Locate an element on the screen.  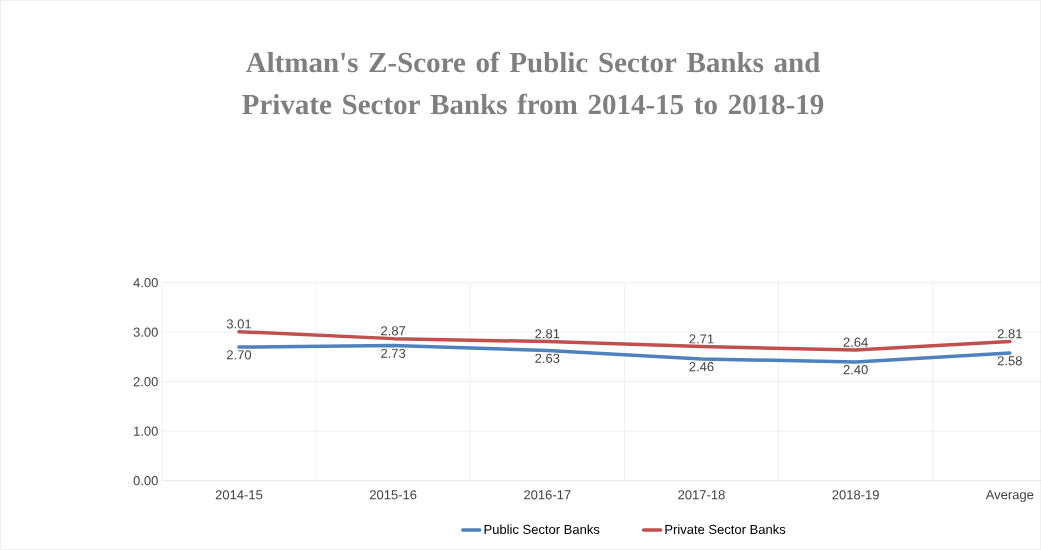
y-tick-label: 3.00 is located at coordinates (145, 332).